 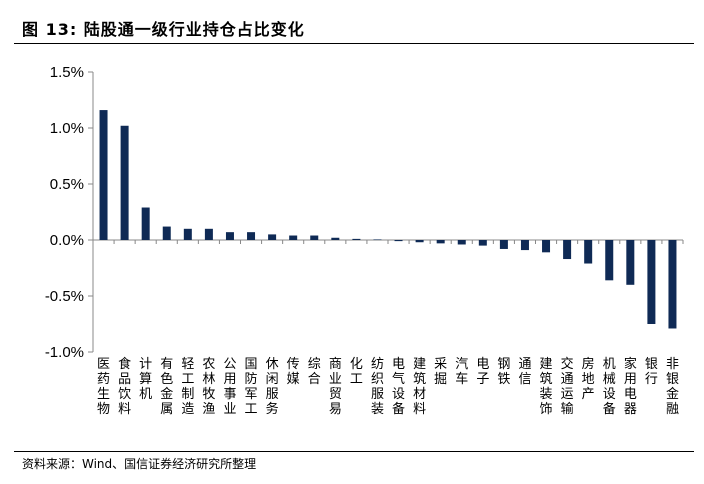 What do you see at coordinates (163, 29) in the screenshot?
I see `figure-title: 图 13: 陆股通一级行业持仓占比变化` at bounding box center [163, 29].